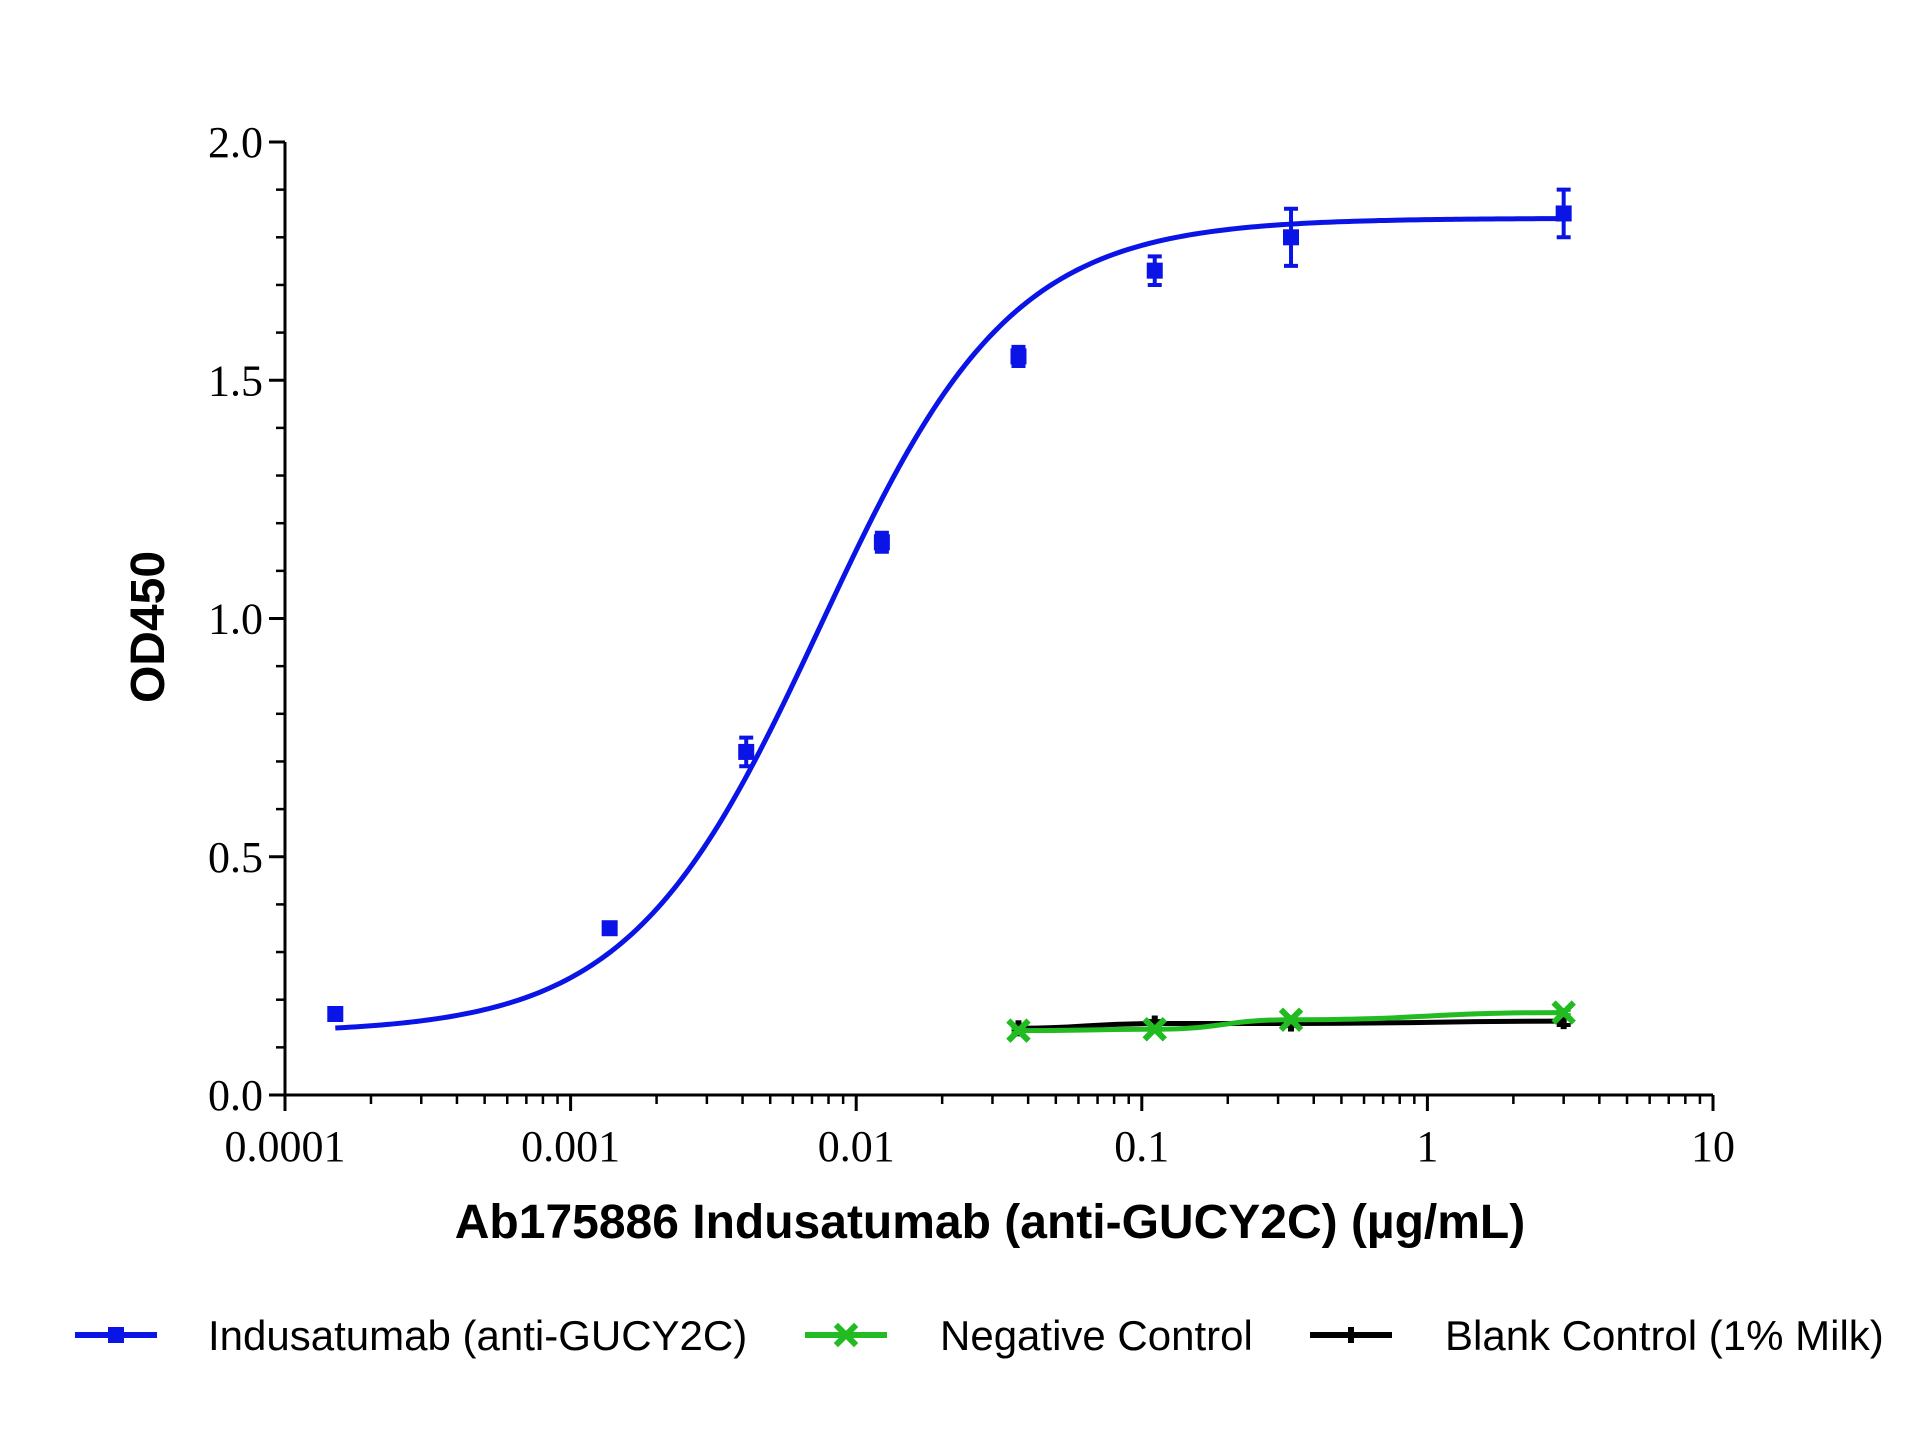 The width and height of the screenshot is (1920, 1445). What do you see at coordinates (285, 1146) in the screenshot?
I see `x-tick-label: 0.0001` at bounding box center [285, 1146].